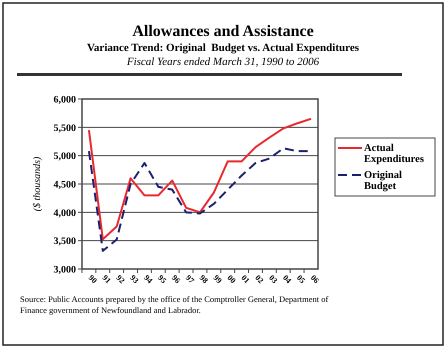  I want to click on legend-label: Original Budget, so click(383, 181).